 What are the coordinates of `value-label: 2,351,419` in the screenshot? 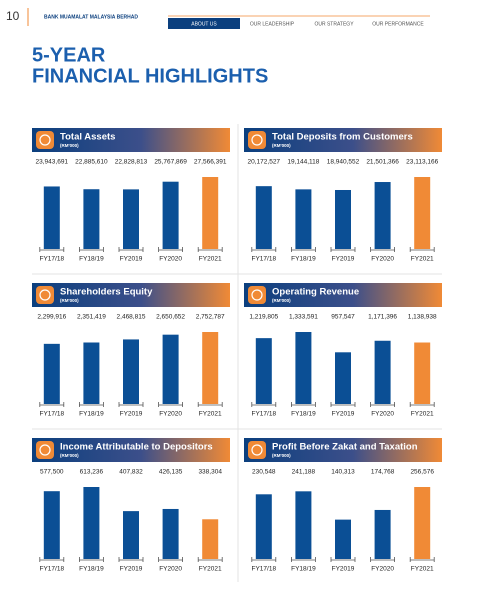 It's located at (91, 317).